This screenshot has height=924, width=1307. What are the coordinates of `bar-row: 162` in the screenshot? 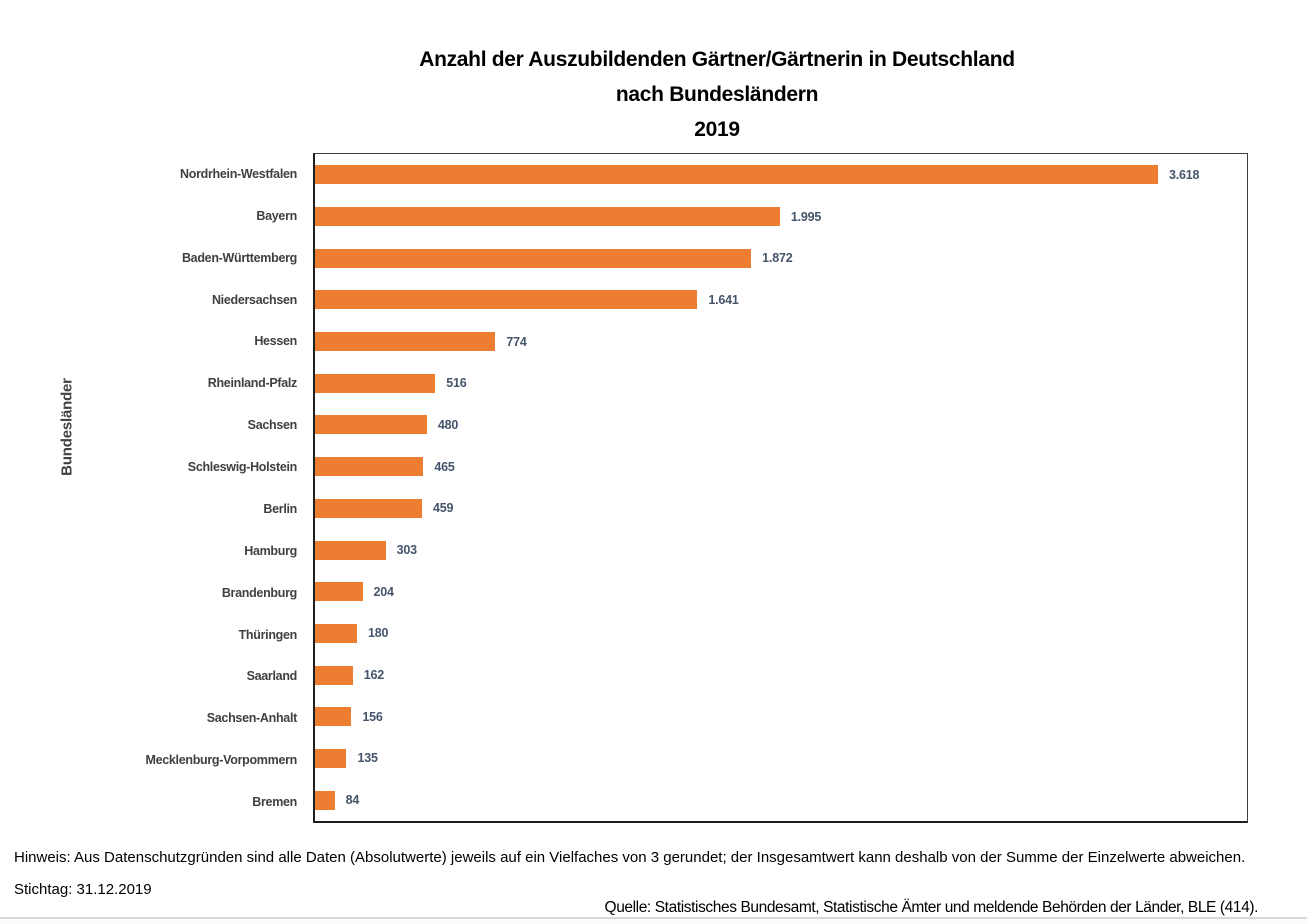 It's located at (781, 675).